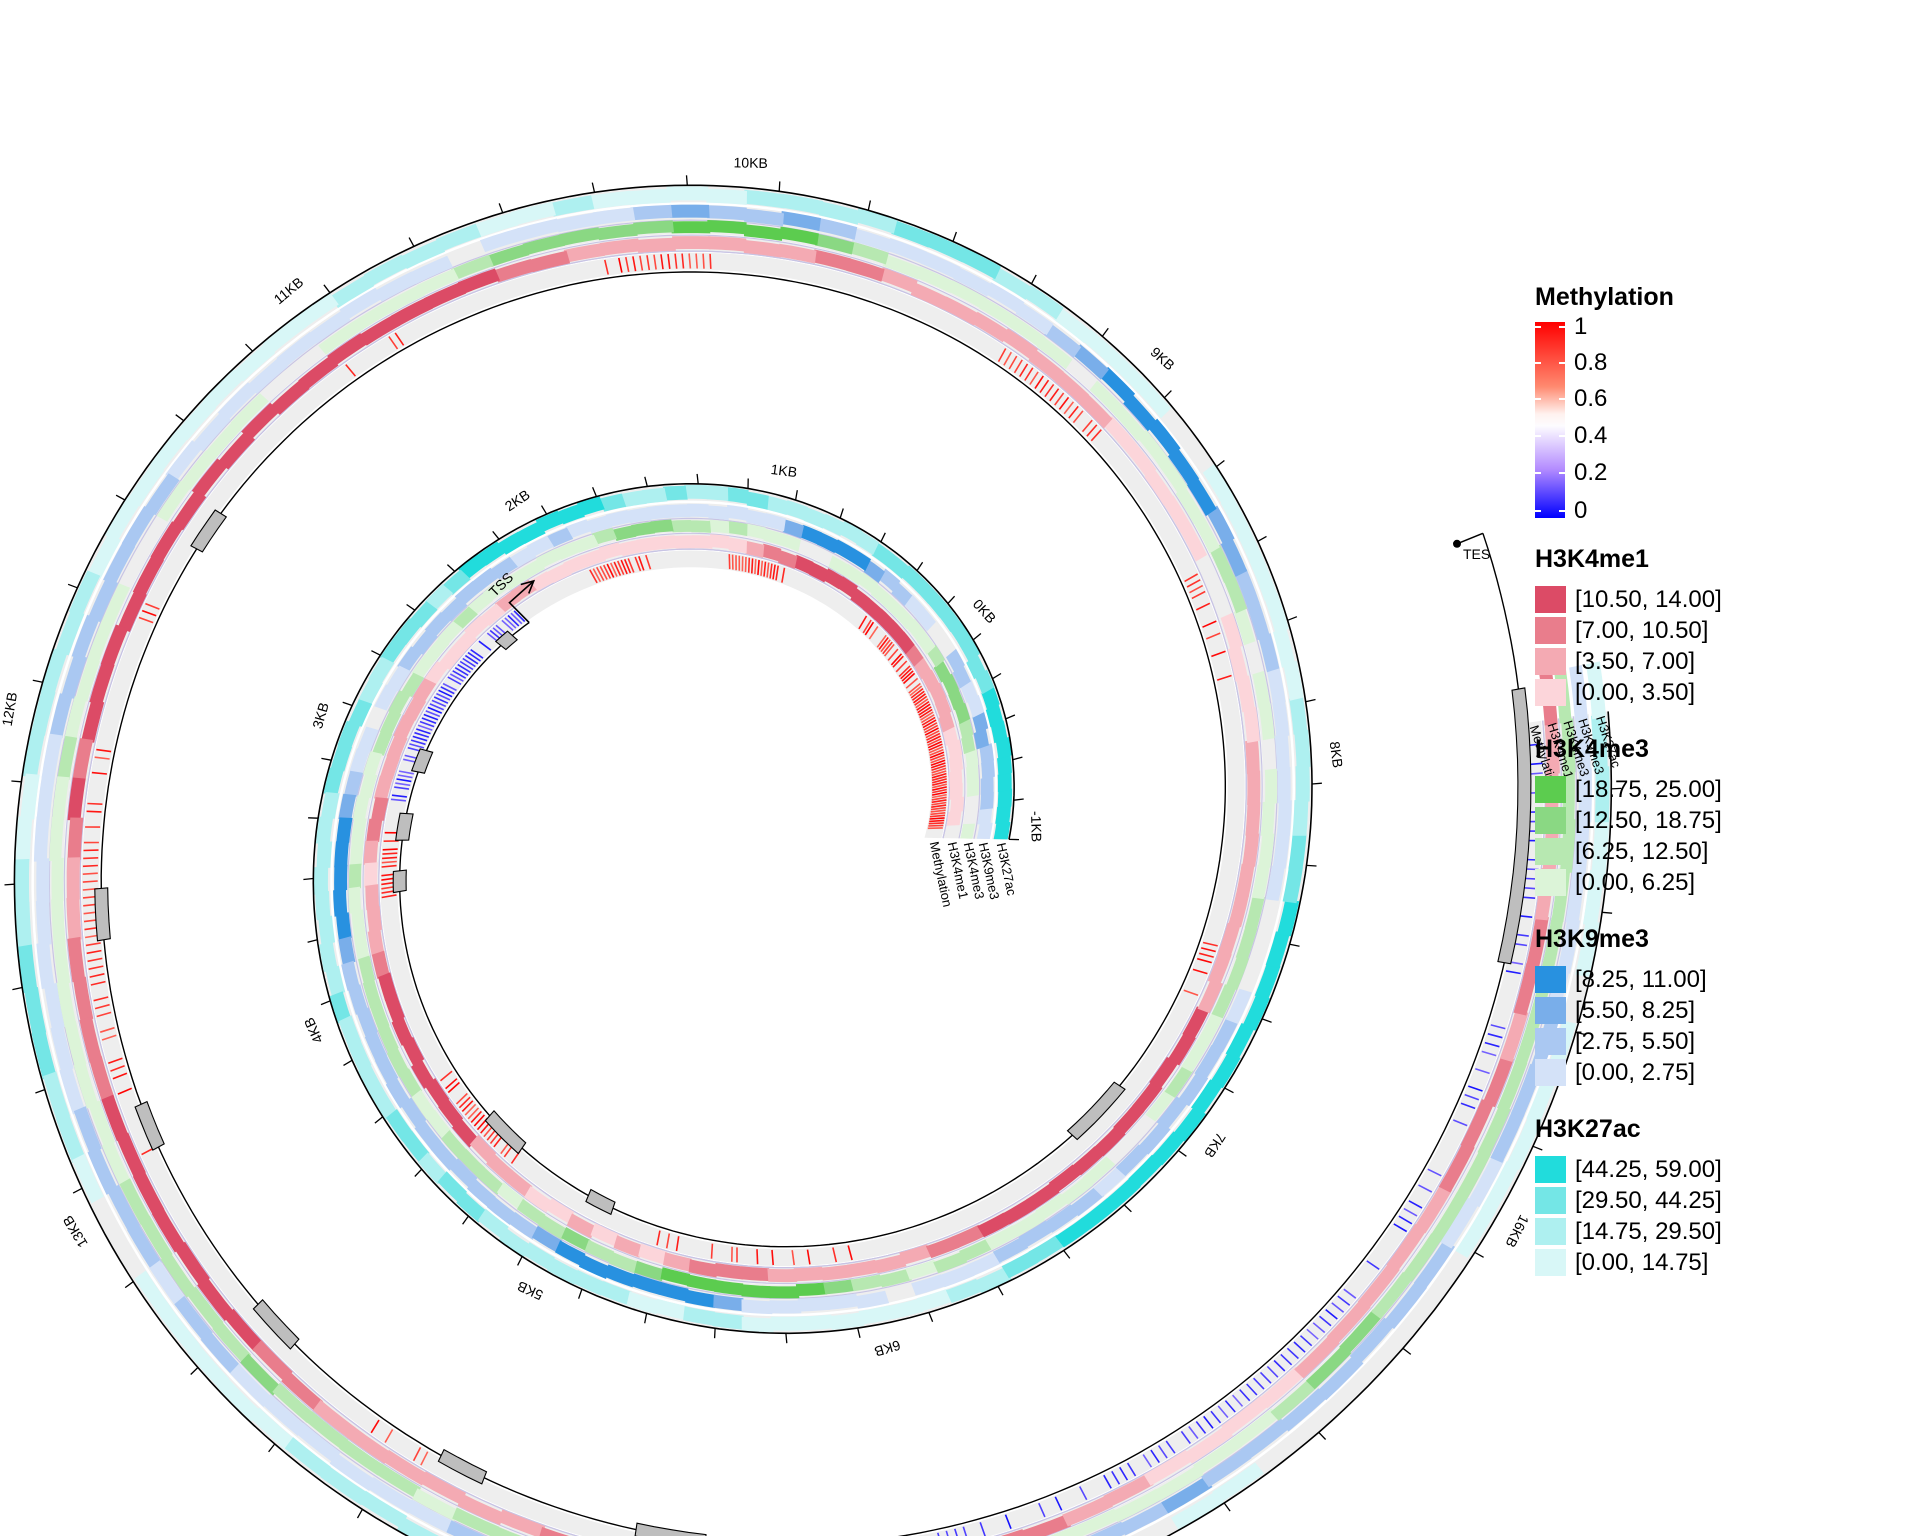 The image size is (1920, 1536). What do you see at coordinates (1162, 359) in the screenshot?
I see `axis-tick-label: 9KB` at bounding box center [1162, 359].